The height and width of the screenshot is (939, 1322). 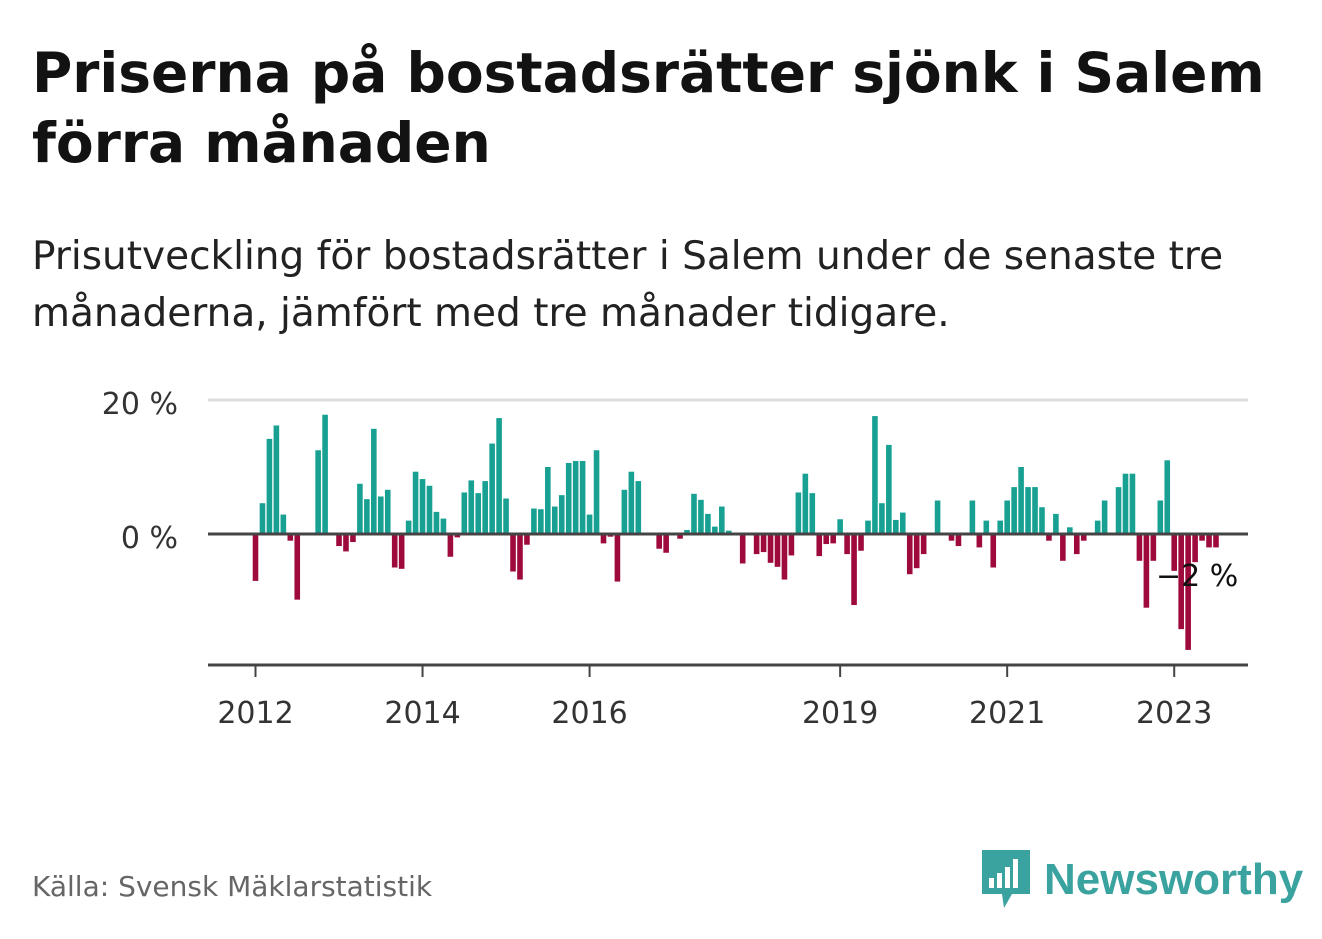 What do you see at coordinates (840, 713) in the screenshot?
I see `x-tick-label-2019: 2019` at bounding box center [840, 713].